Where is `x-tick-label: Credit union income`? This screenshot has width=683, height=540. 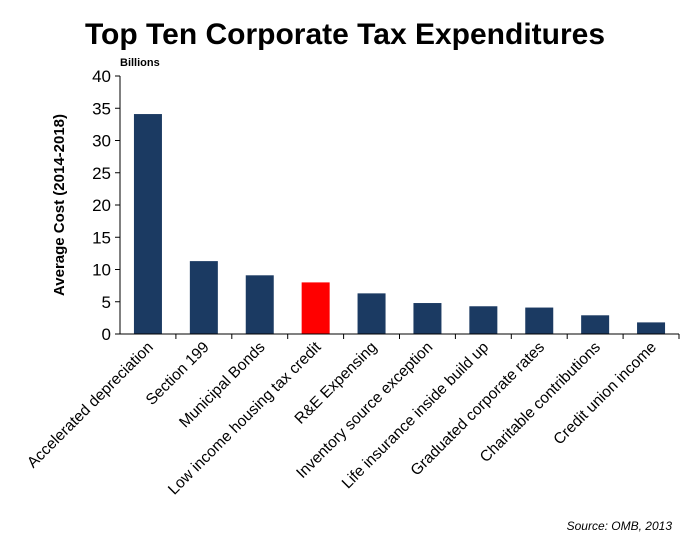 x-tick-label: Credit union income is located at coordinates (605, 394).